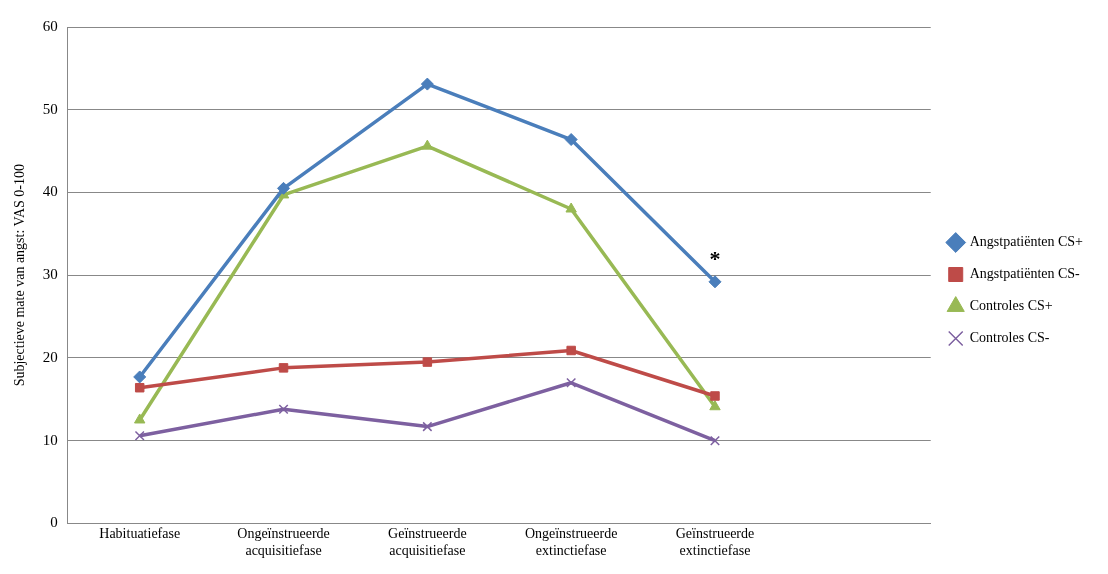 The image size is (1108, 574). Describe the element at coordinates (427, 542) in the screenshot. I see `x-tick-label: Geïnstrueerde acquisitiefase` at that location.